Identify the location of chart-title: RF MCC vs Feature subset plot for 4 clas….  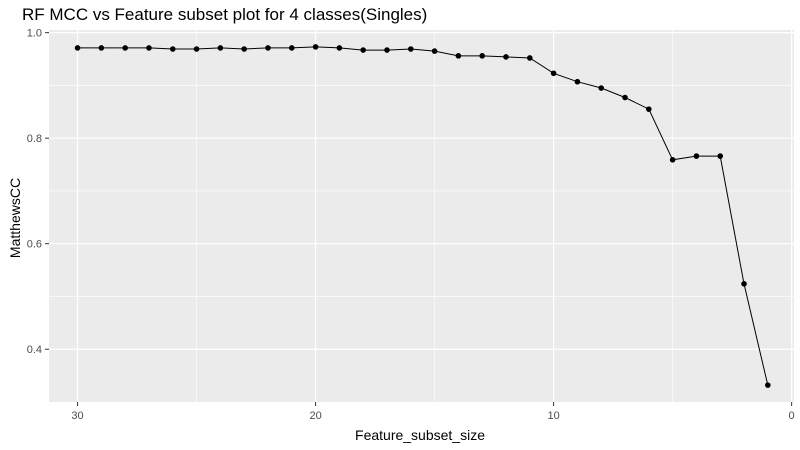
(225, 14).